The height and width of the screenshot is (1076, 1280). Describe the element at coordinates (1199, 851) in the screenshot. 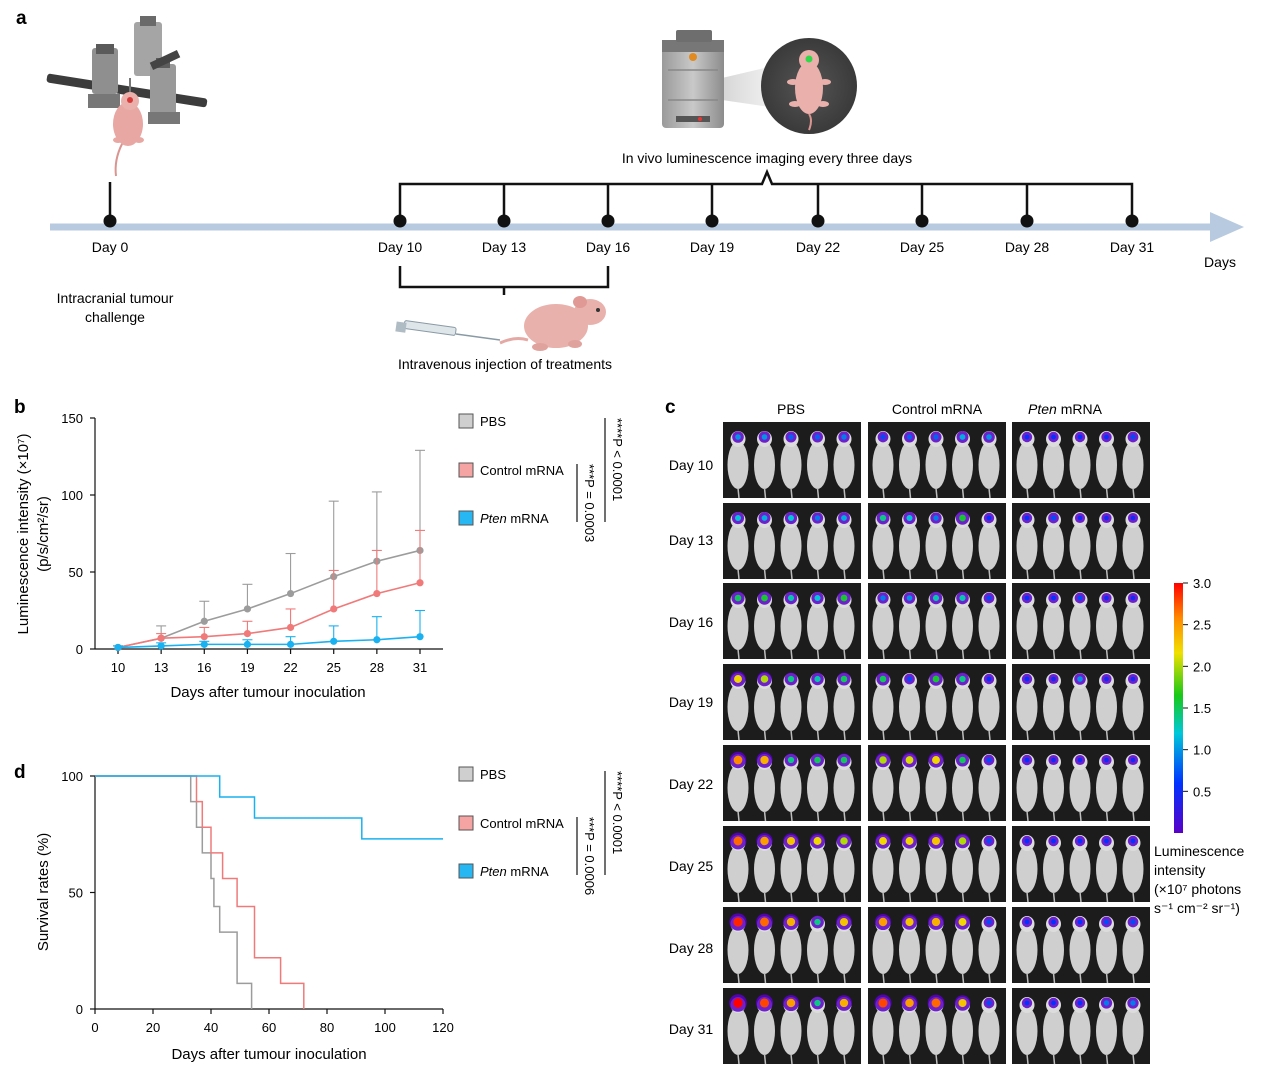

I see `colorbar-label-line1: Luminescence` at that location.